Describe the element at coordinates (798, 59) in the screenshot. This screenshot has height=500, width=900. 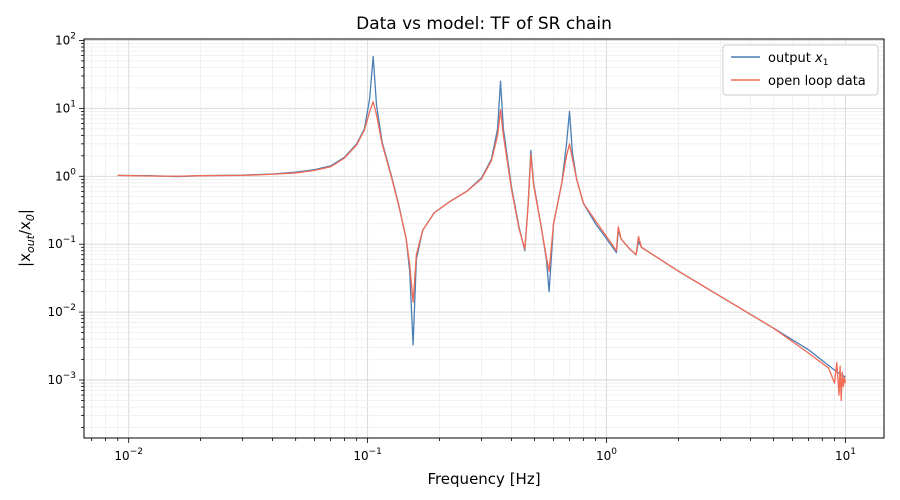
I see `legend-label: output x1` at that location.